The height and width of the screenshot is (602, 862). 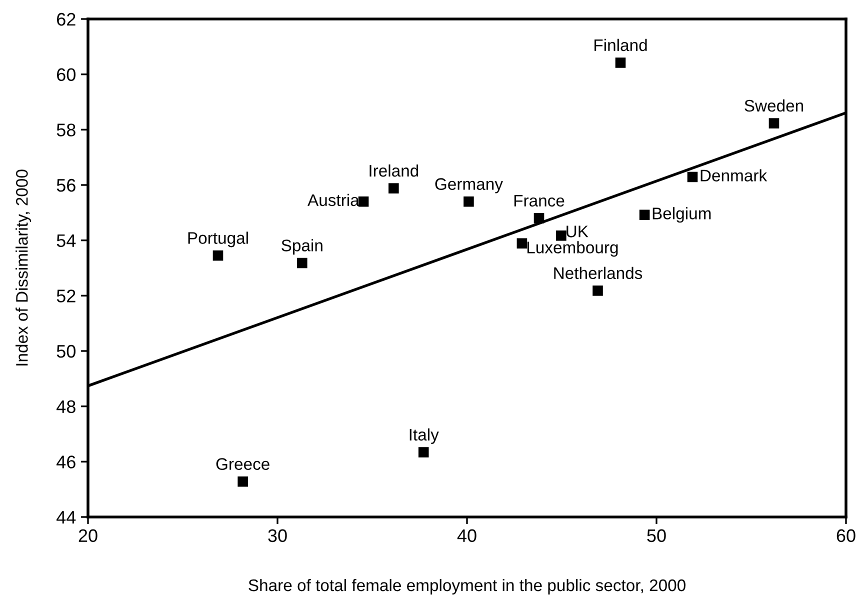 What do you see at coordinates (424, 436) in the screenshot?
I see `data-label: Italy` at bounding box center [424, 436].